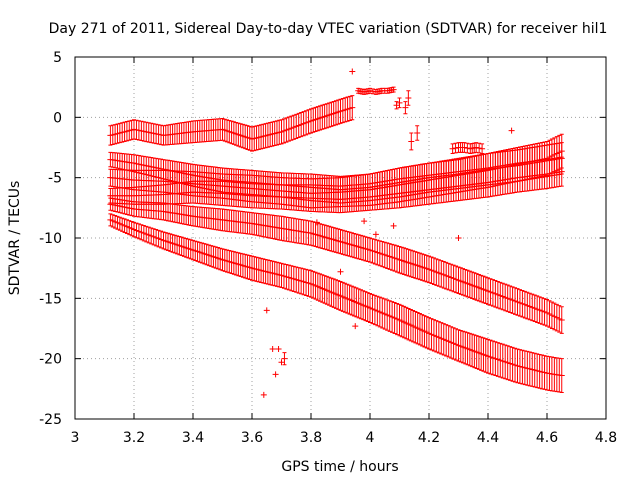 This screenshot has width=640, height=480. What do you see at coordinates (134, 438) in the screenshot?
I see `x-tick-label: 3.2` at bounding box center [134, 438].